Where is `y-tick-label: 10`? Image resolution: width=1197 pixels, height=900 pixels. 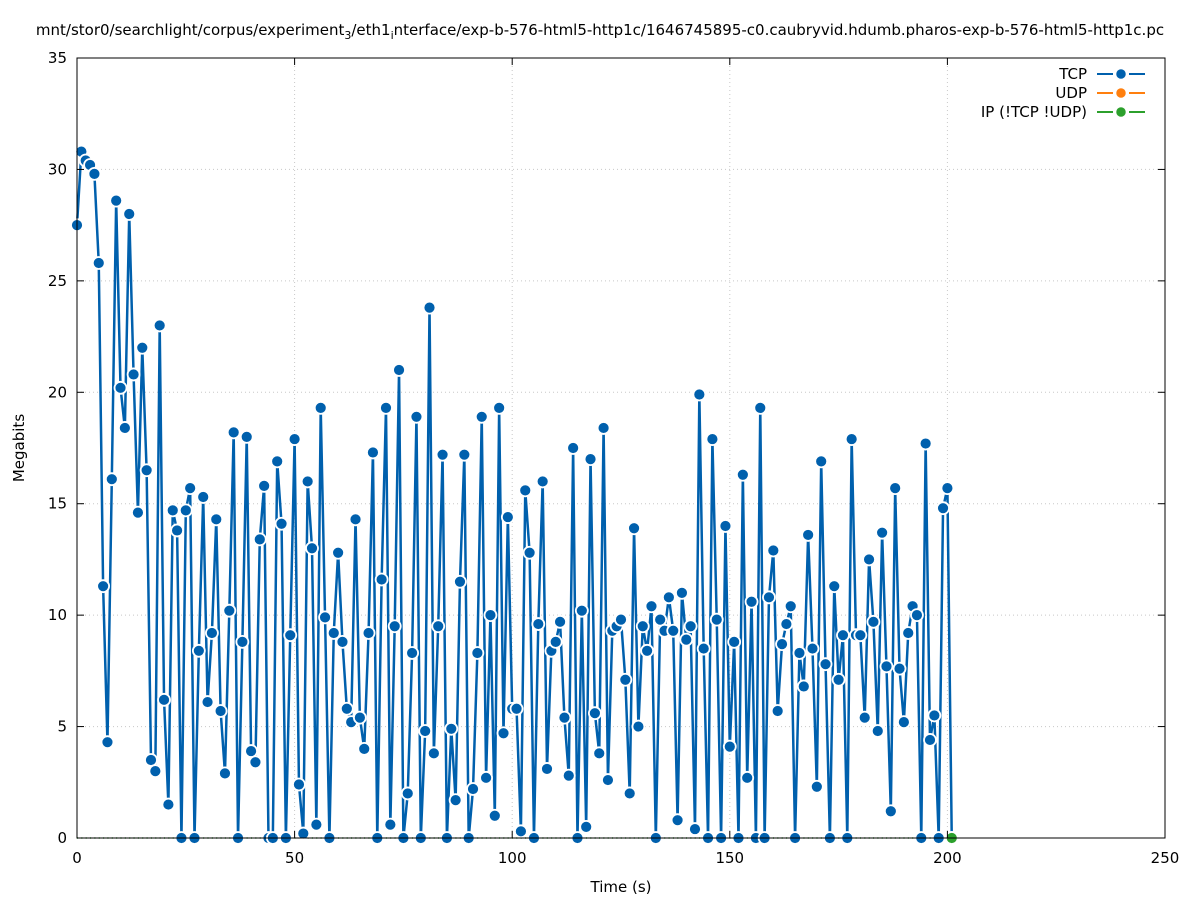 y-tick-label: 10 is located at coordinates (57, 615).